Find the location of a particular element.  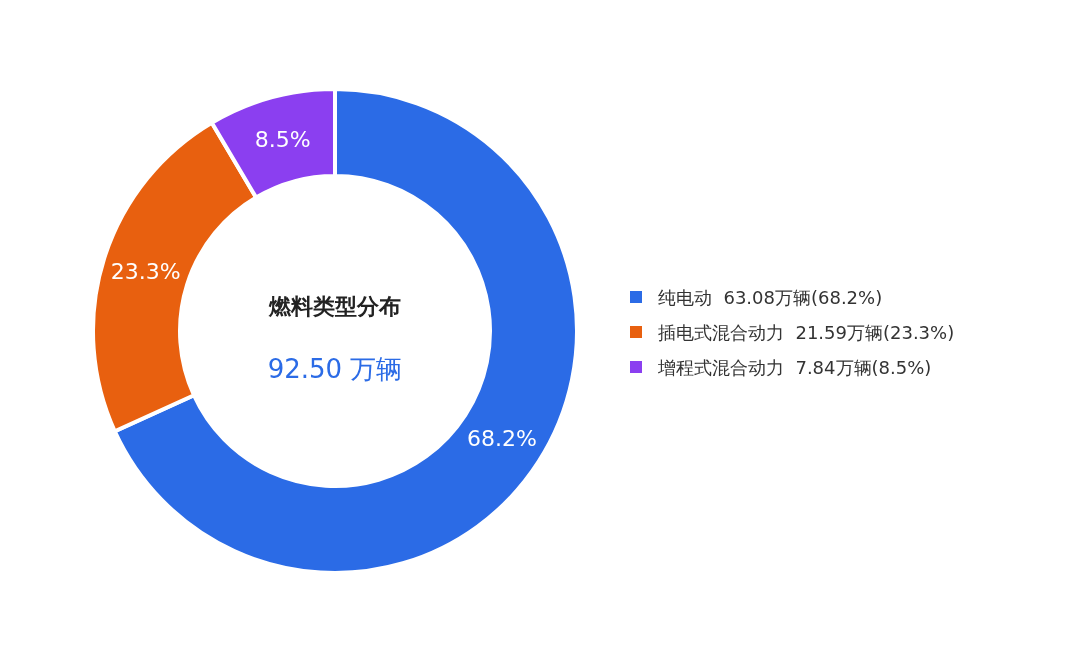

data-label: 23.3% is located at coordinates (145, 271).